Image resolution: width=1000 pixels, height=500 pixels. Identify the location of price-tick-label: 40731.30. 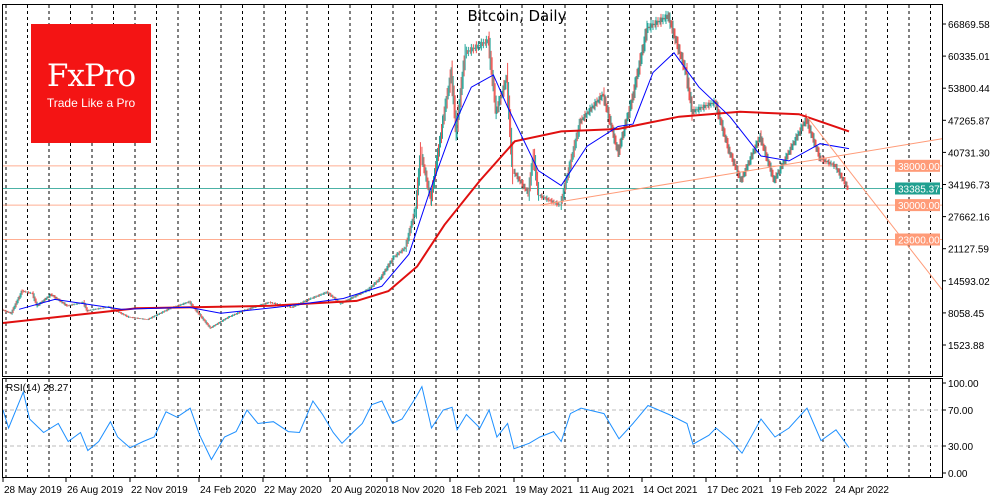
(969, 153).